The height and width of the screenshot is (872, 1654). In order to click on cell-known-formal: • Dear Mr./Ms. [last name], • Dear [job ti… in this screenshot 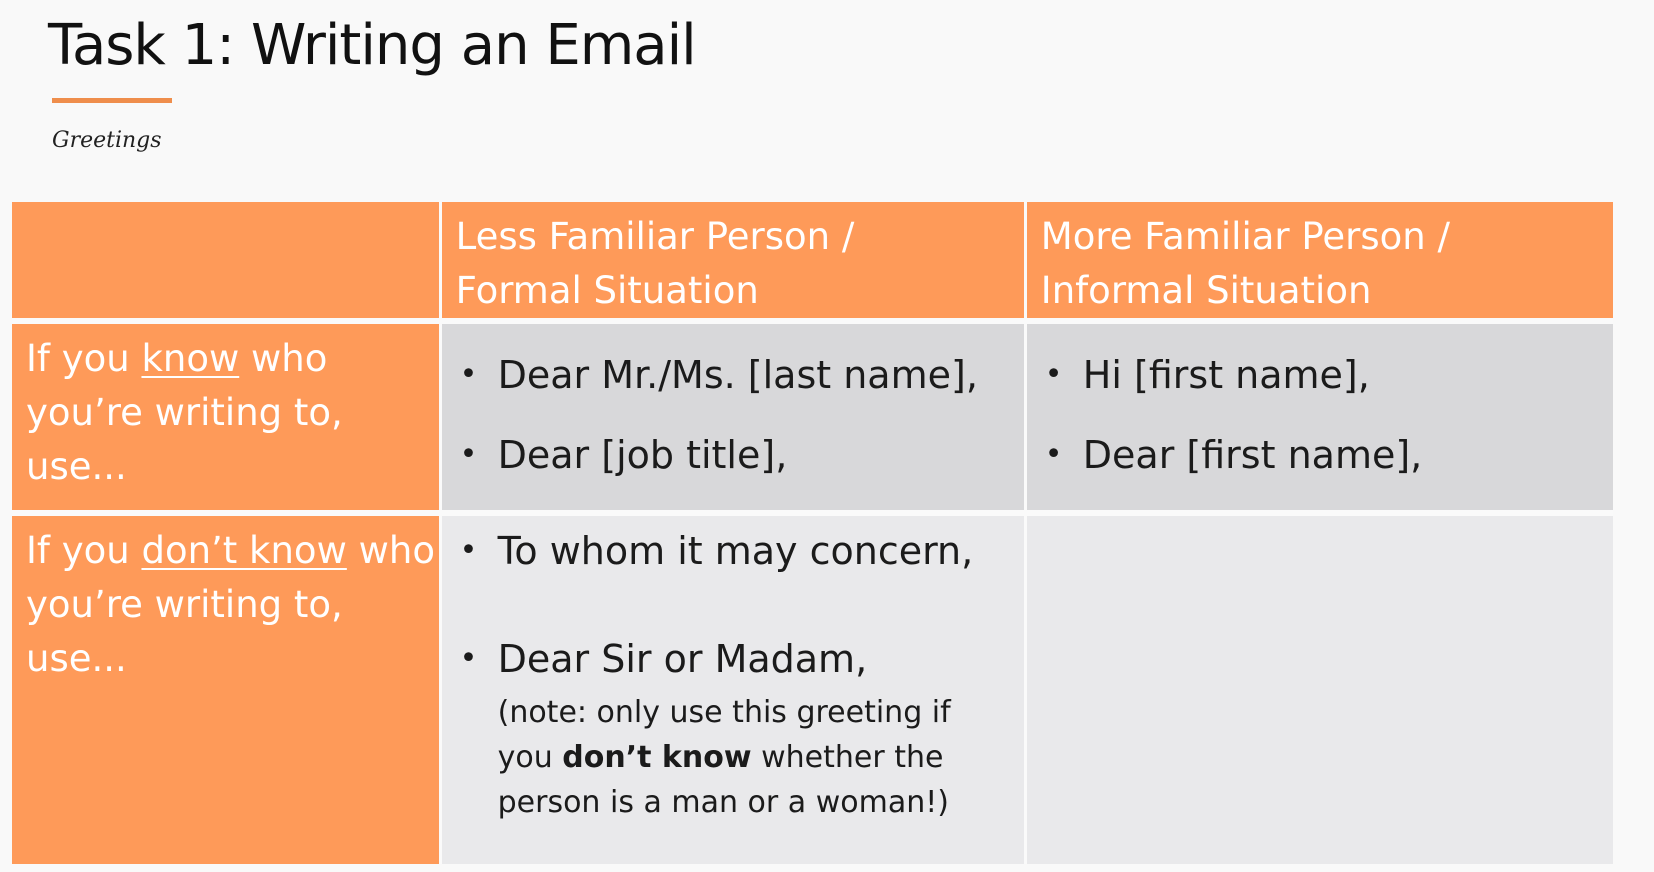, I will do `click(734, 420)`.